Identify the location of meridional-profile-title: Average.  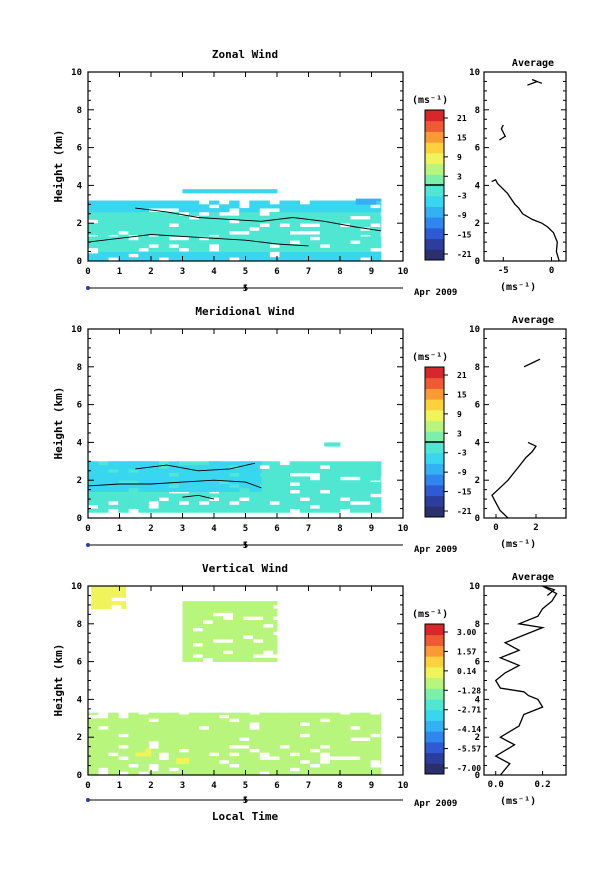
(533, 320).